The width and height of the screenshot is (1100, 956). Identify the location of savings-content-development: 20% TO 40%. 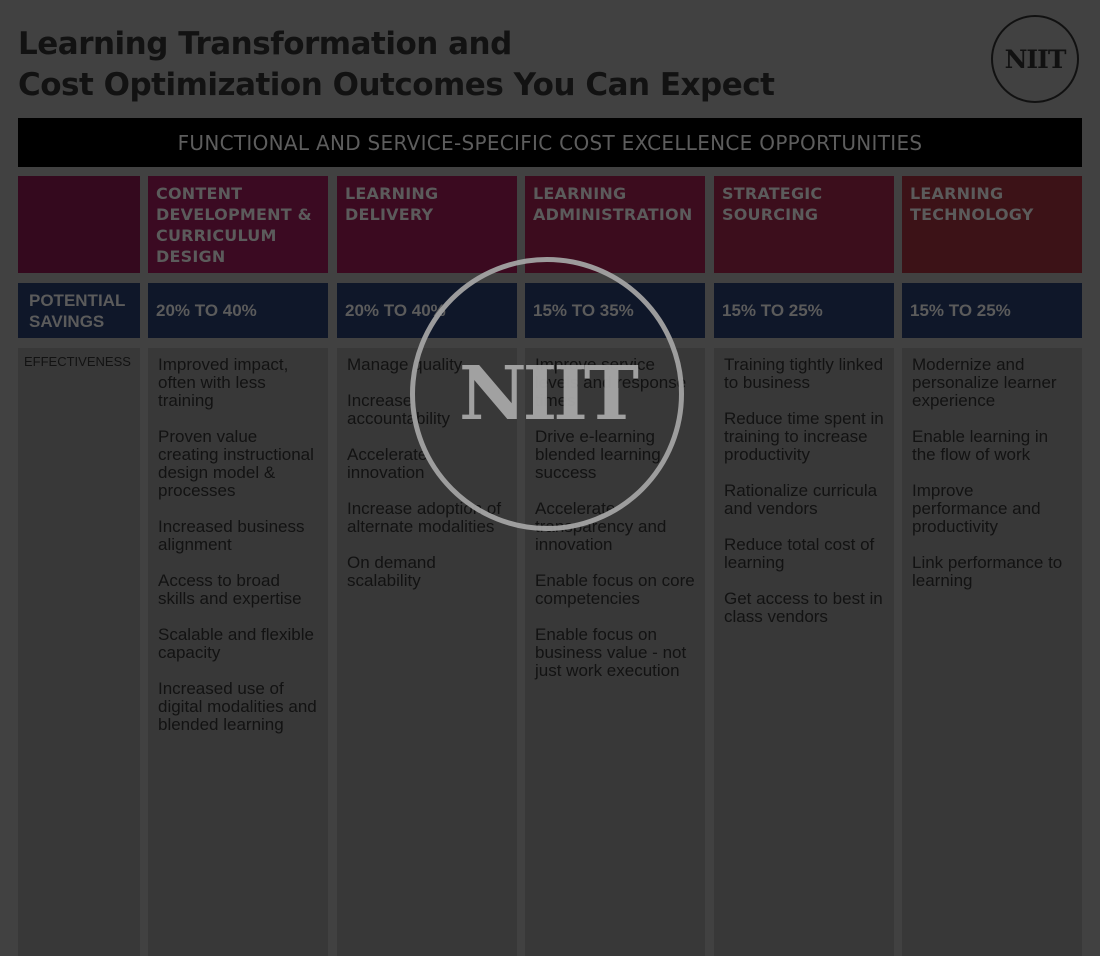
(238, 310).